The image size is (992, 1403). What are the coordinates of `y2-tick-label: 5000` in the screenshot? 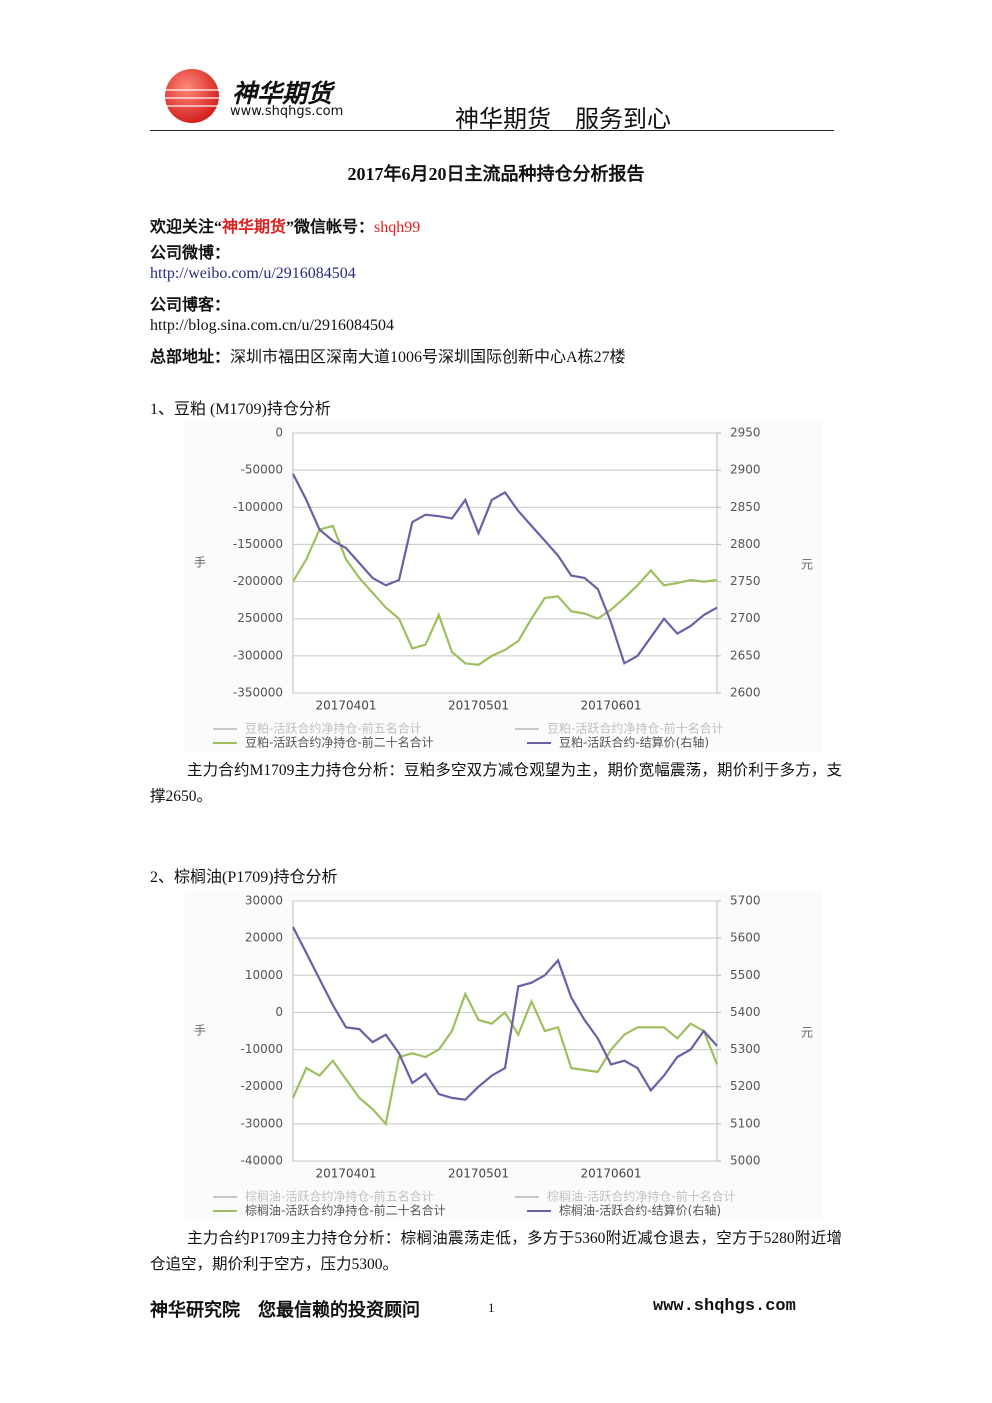 It's located at (745, 1161).